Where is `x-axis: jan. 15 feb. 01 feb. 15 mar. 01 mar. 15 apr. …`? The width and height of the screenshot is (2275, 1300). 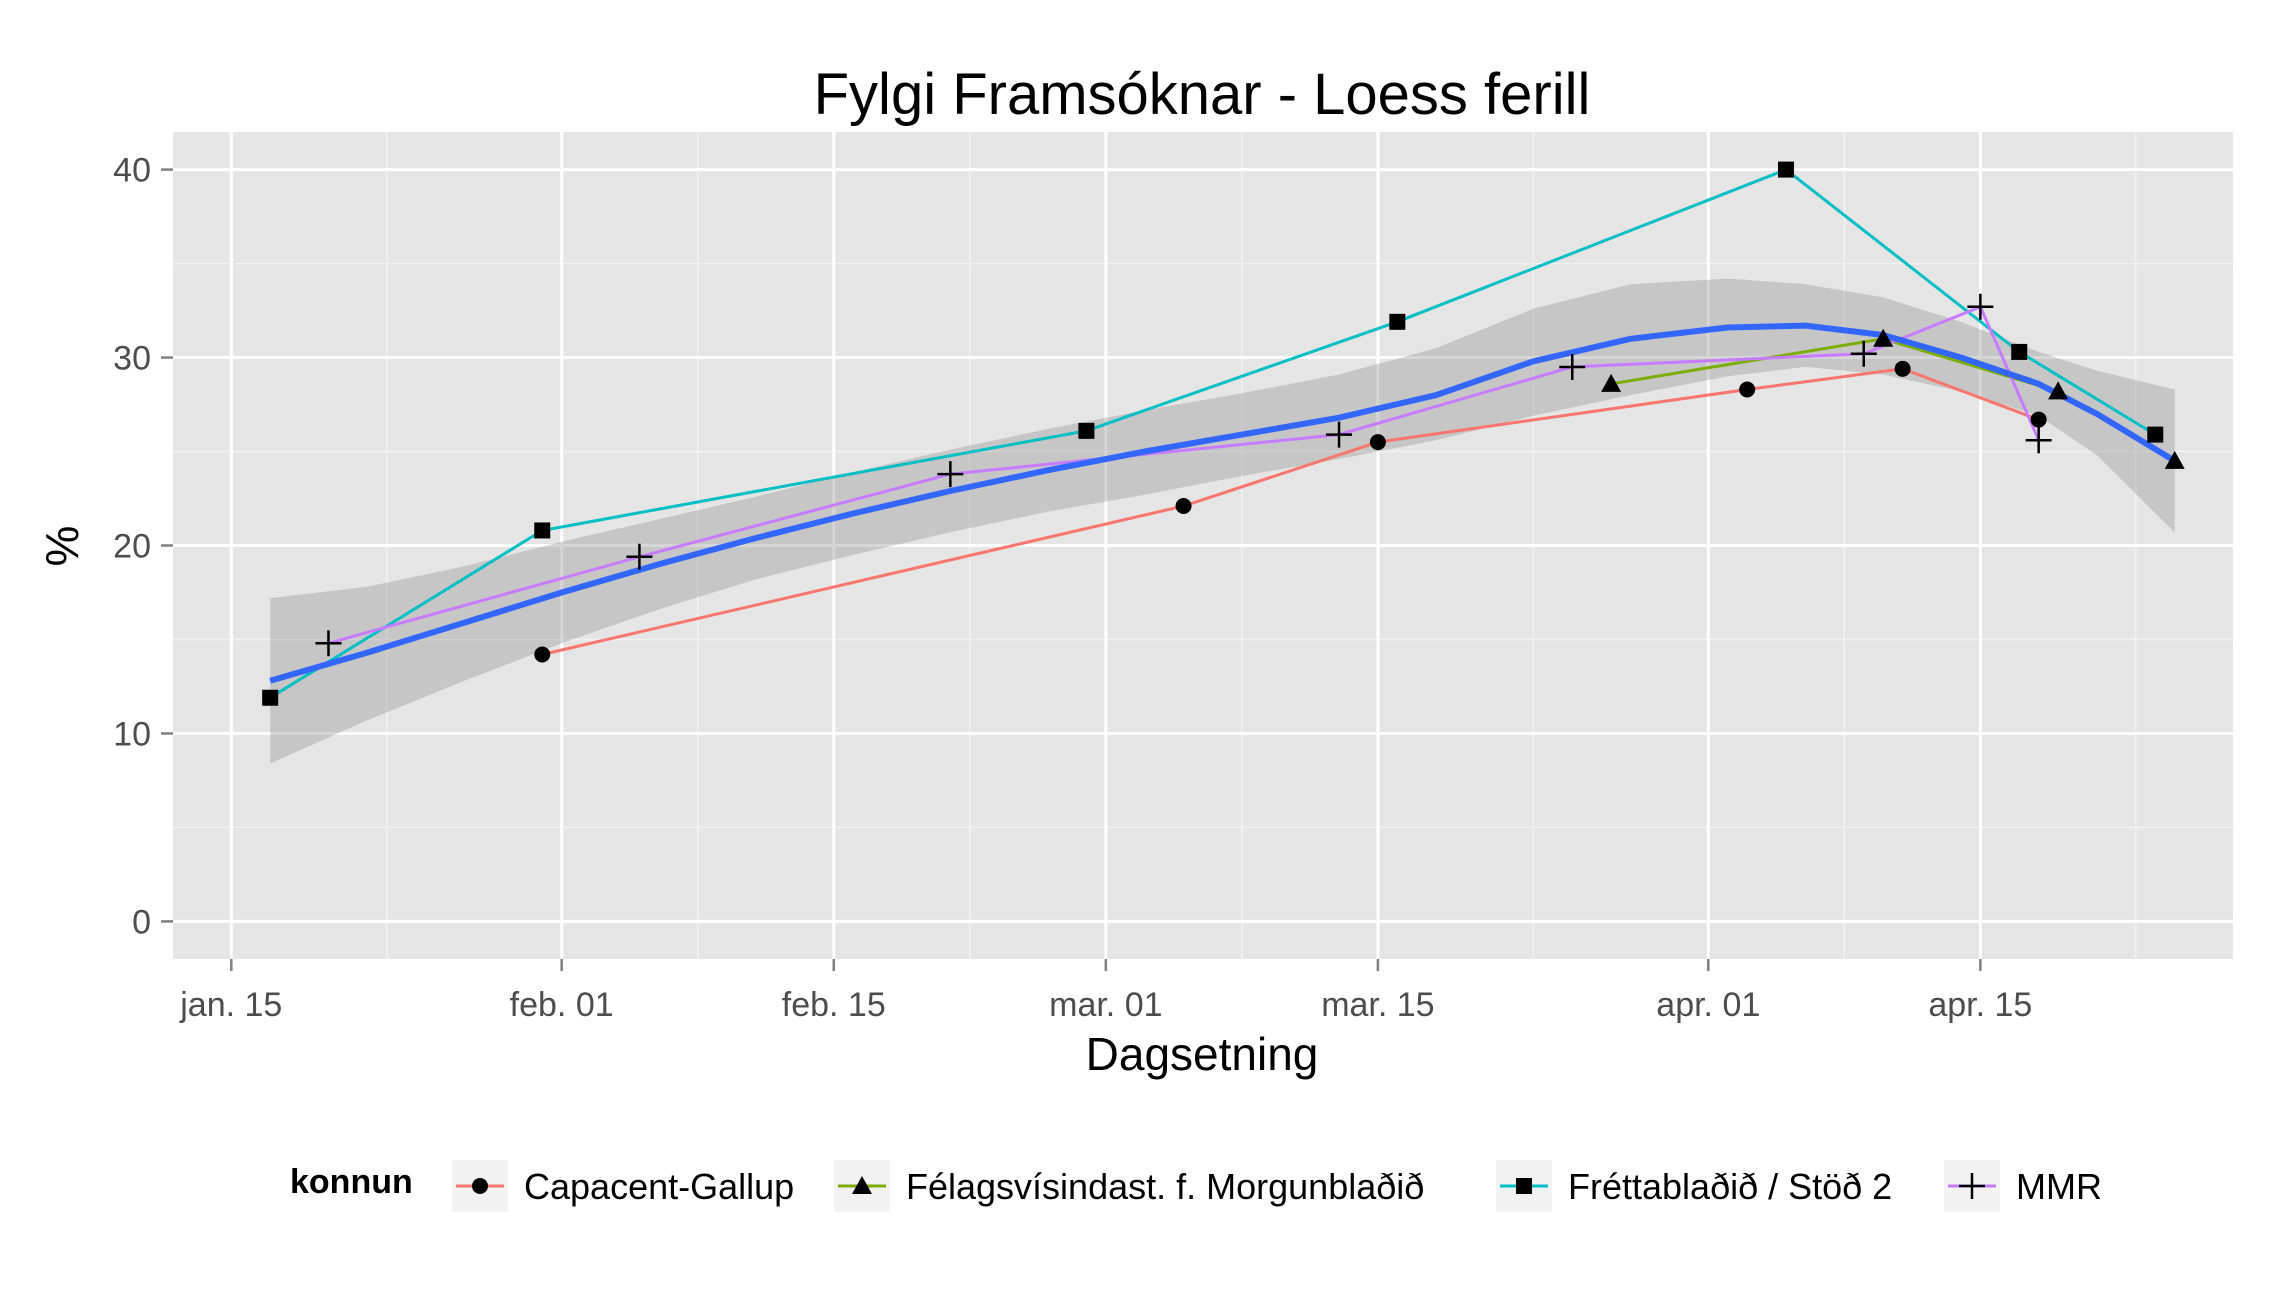
x-axis: jan. 15 feb. 01 feb. 15 mar. 01 mar. 15 apr. … is located at coordinates (1105, 991).